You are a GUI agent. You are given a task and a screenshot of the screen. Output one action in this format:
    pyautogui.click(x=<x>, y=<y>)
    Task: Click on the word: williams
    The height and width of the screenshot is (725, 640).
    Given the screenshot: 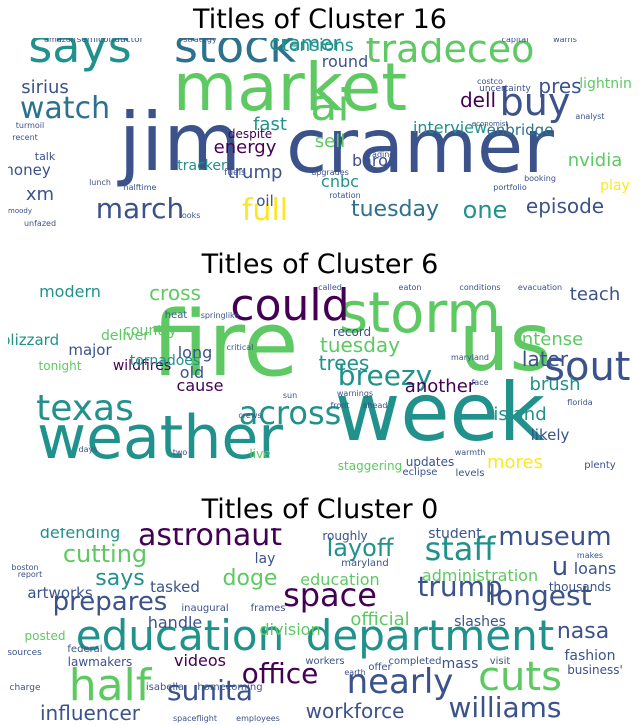 What is the action you would take?
    pyautogui.click(x=504, y=707)
    